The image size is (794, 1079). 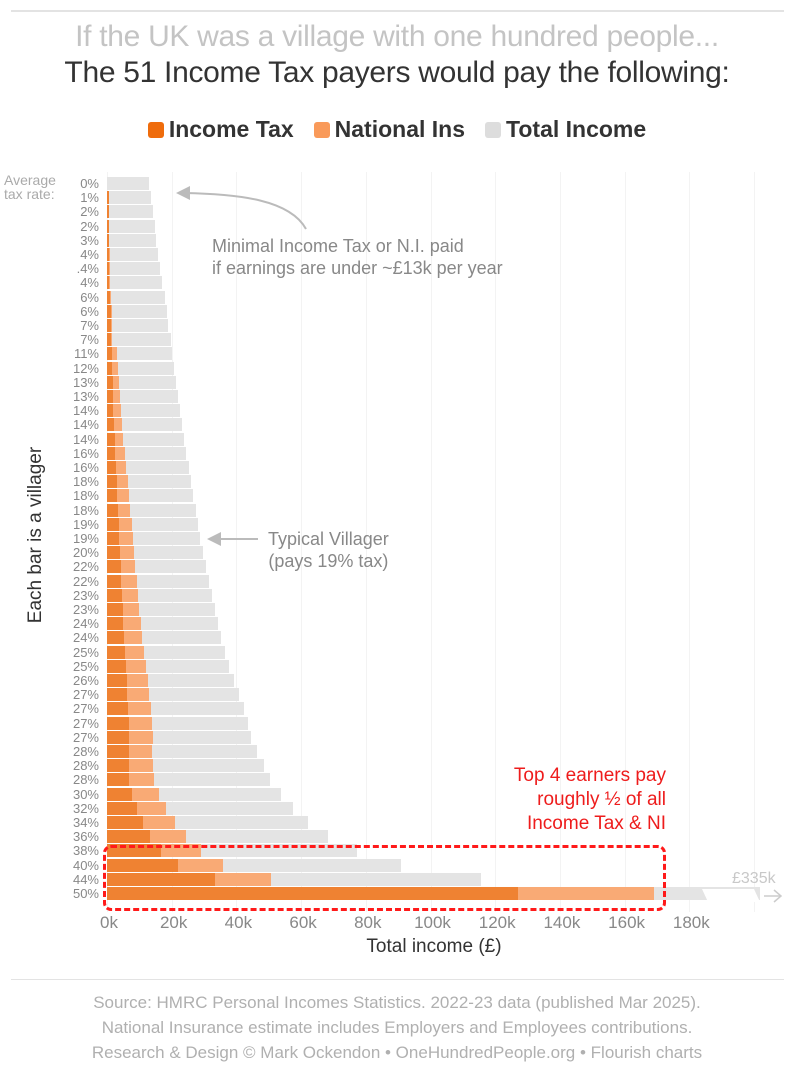 What do you see at coordinates (389, 129) in the screenshot?
I see `legend-item-national-ins: National Ins` at bounding box center [389, 129].